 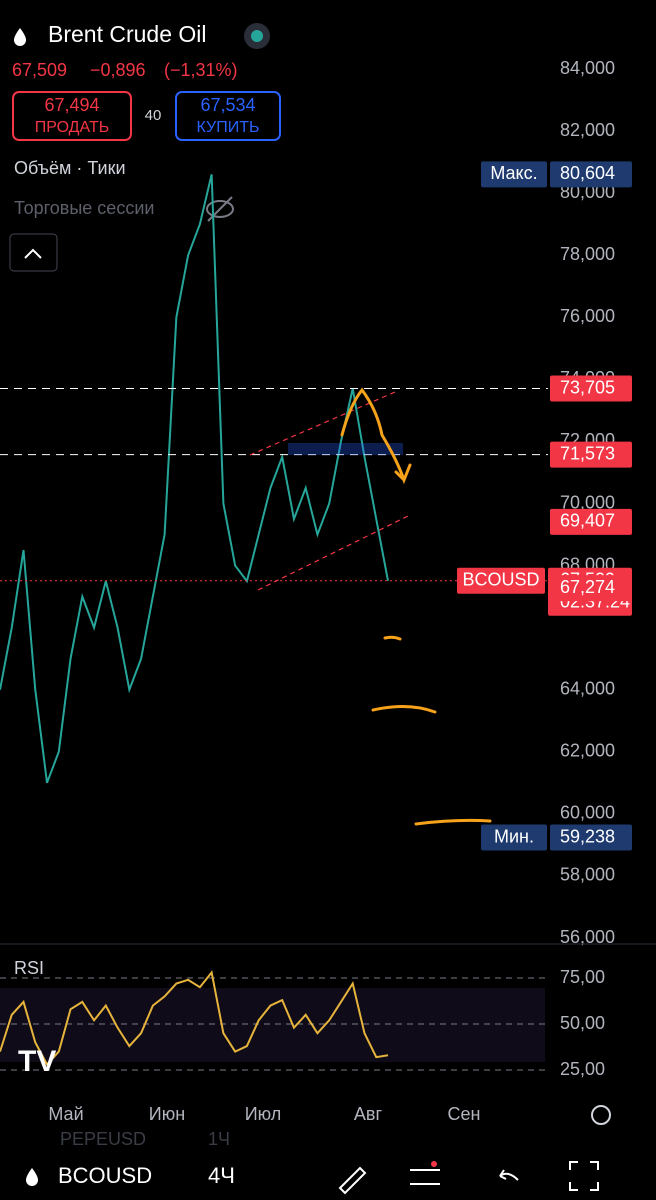 I want to click on symbol-name: Brent Crude Oil, so click(x=127, y=34).